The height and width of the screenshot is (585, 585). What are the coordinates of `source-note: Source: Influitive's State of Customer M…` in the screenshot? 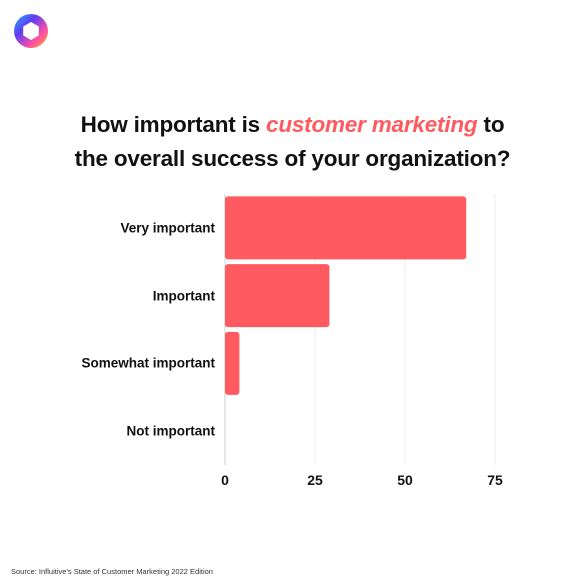 It's located at (112, 571).